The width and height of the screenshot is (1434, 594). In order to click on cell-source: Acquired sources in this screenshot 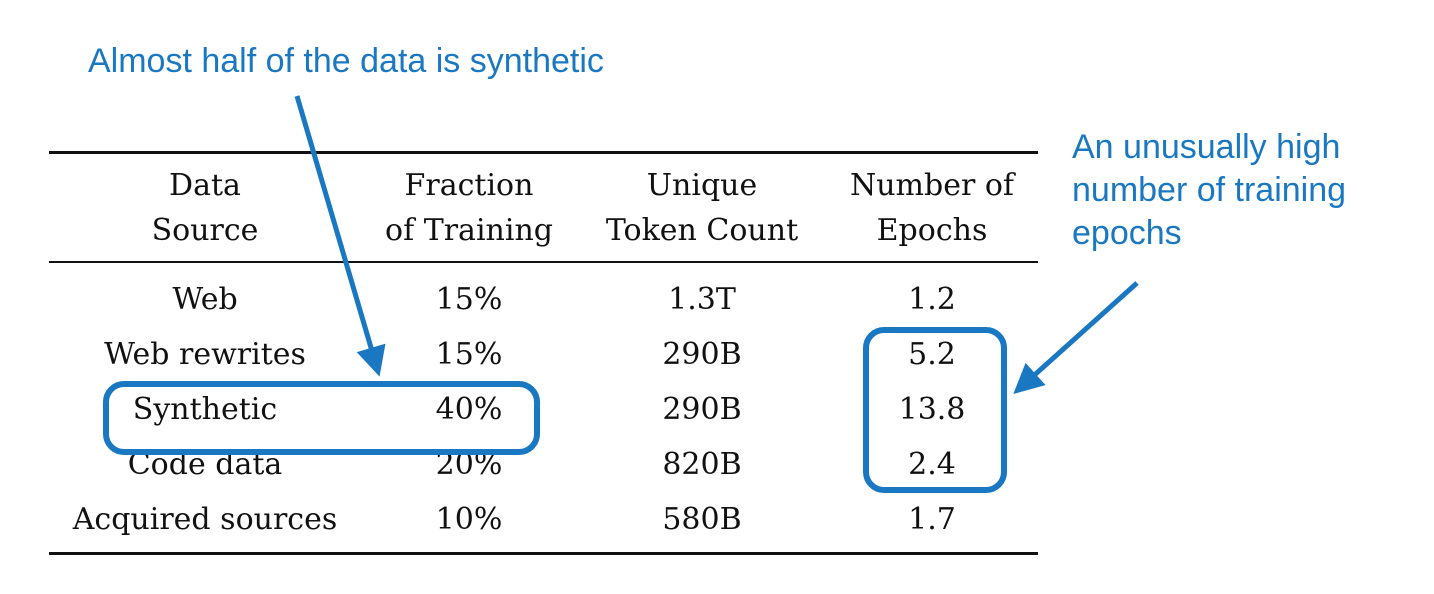, I will do `click(205, 519)`.